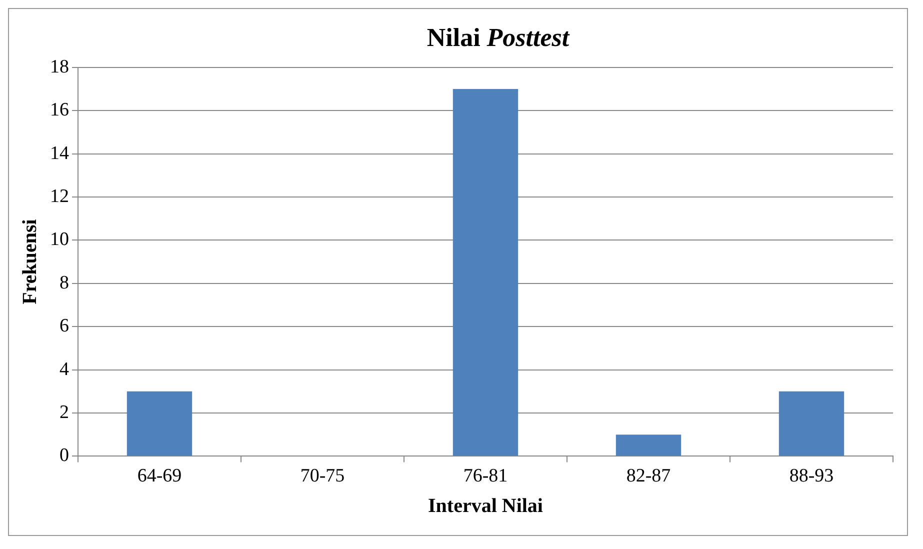 This screenshot has width=923, height=549. Describe the element at coordinates (30, 261) in the screenshot. I see `y-axis-title: Frekuensi` at that location.